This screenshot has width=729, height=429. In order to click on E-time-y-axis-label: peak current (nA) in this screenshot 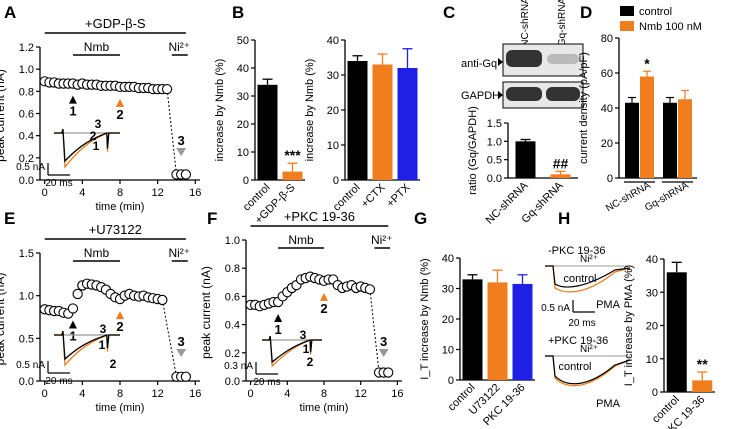, I will do `click(3, 319)`.